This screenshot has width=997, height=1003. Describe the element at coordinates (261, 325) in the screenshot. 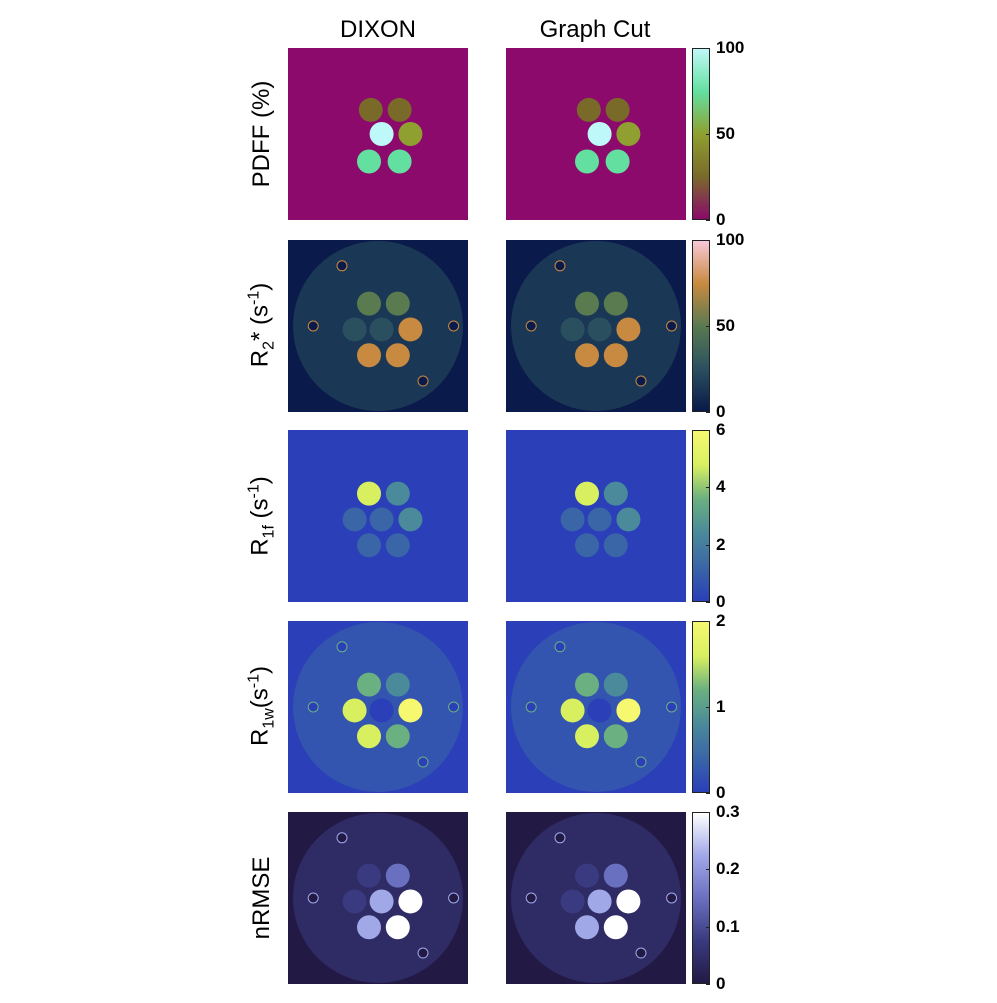

I see `row-label-r2star: R2* (s-1)` at that location.